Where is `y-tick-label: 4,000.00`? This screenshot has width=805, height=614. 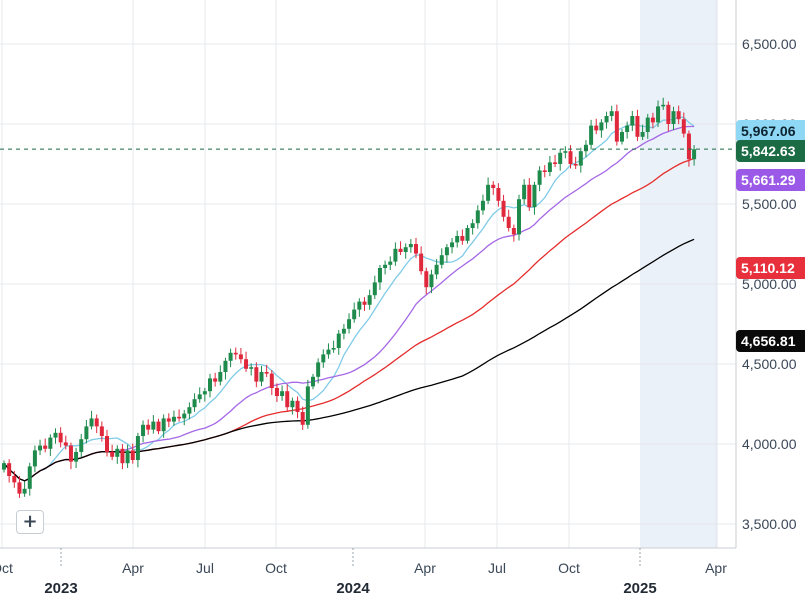 y-tick-label: 4,000.00 is located at coordinates (769, 444).